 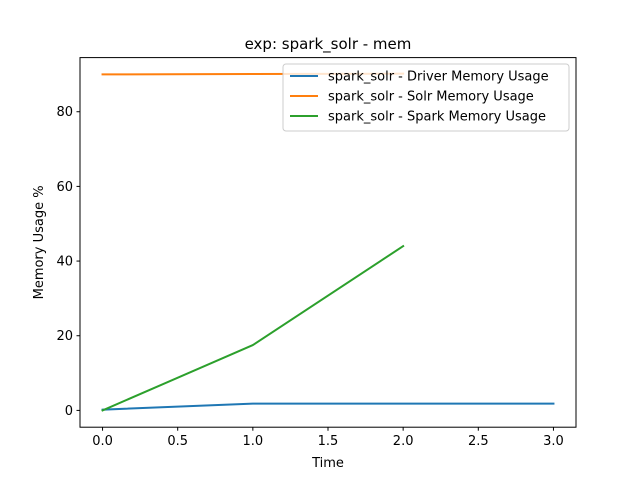 What do you see at coordinates (437, 117) in the screenshot?
I see `legend-label: spark_solr - Spark Memory Usage` at bounding box center [437, 117].